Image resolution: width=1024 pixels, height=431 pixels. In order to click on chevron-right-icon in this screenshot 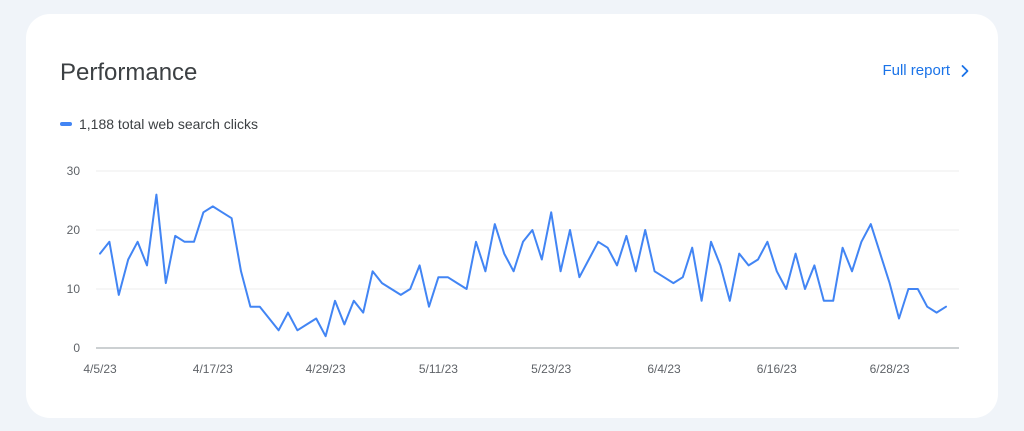, I will do `click(965, 70)`.